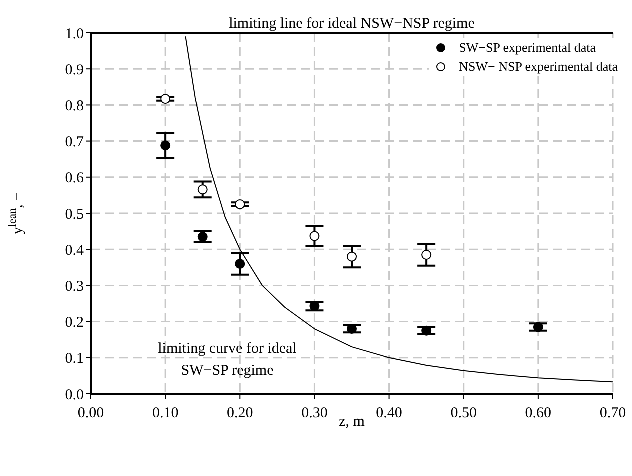  I want to click on x-tick-label: 0.60, so click(538, 414).